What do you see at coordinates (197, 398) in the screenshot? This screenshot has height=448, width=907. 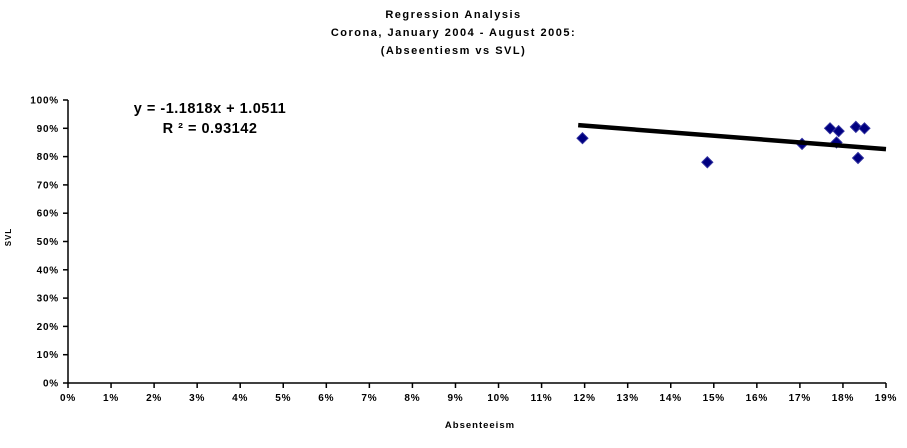 I see `x-tick-label: 3%` at bounding box center [197, 398].